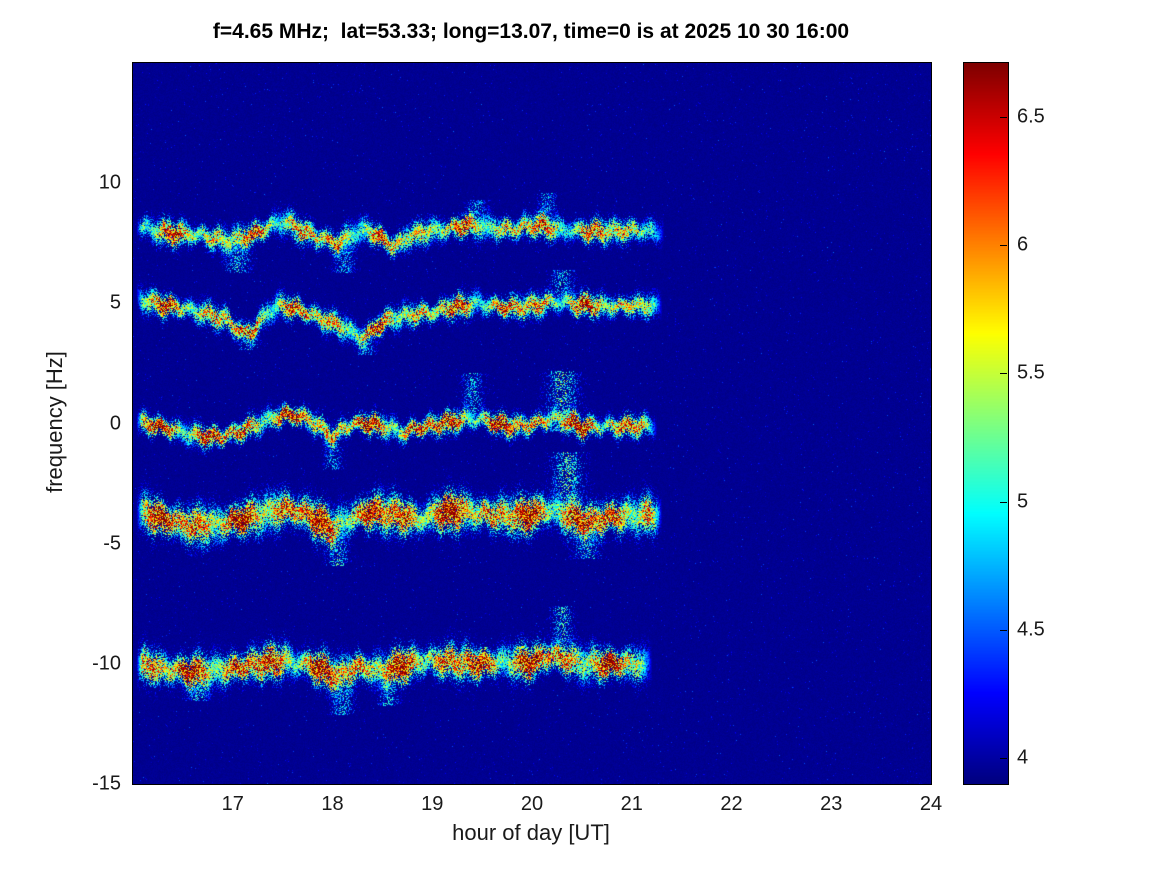  What do you see at coordinates (1031, 629) in the screenshot?
I see `colorbar-tick-label: 4.5` at bounding box center [1031, 629].